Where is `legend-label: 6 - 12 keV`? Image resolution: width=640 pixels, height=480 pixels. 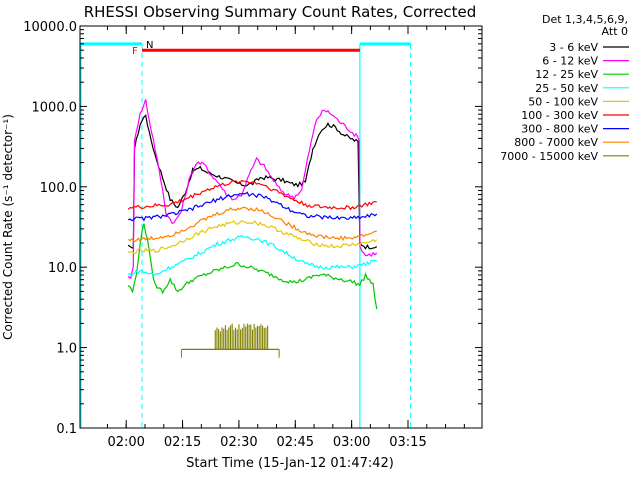
legend-label: 6 - 12 keV is located at coordinates (570, 61).